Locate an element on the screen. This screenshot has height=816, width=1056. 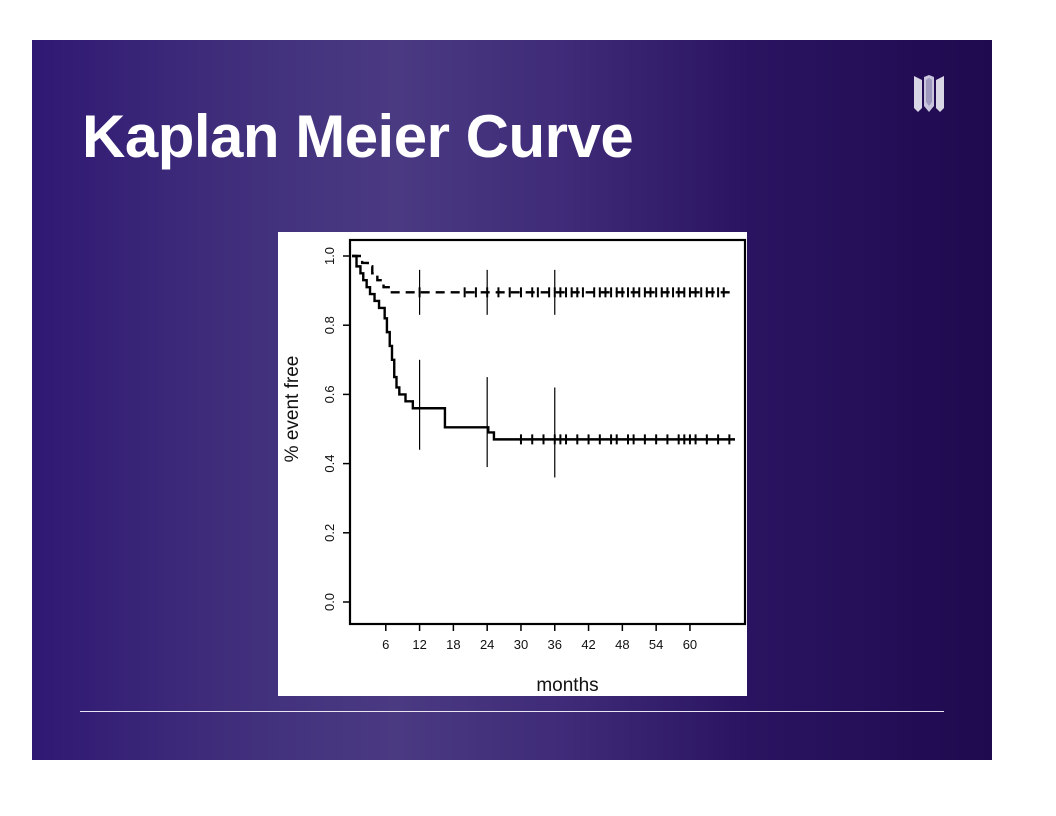
km-curve-solid is located at coordinates (543, 347).